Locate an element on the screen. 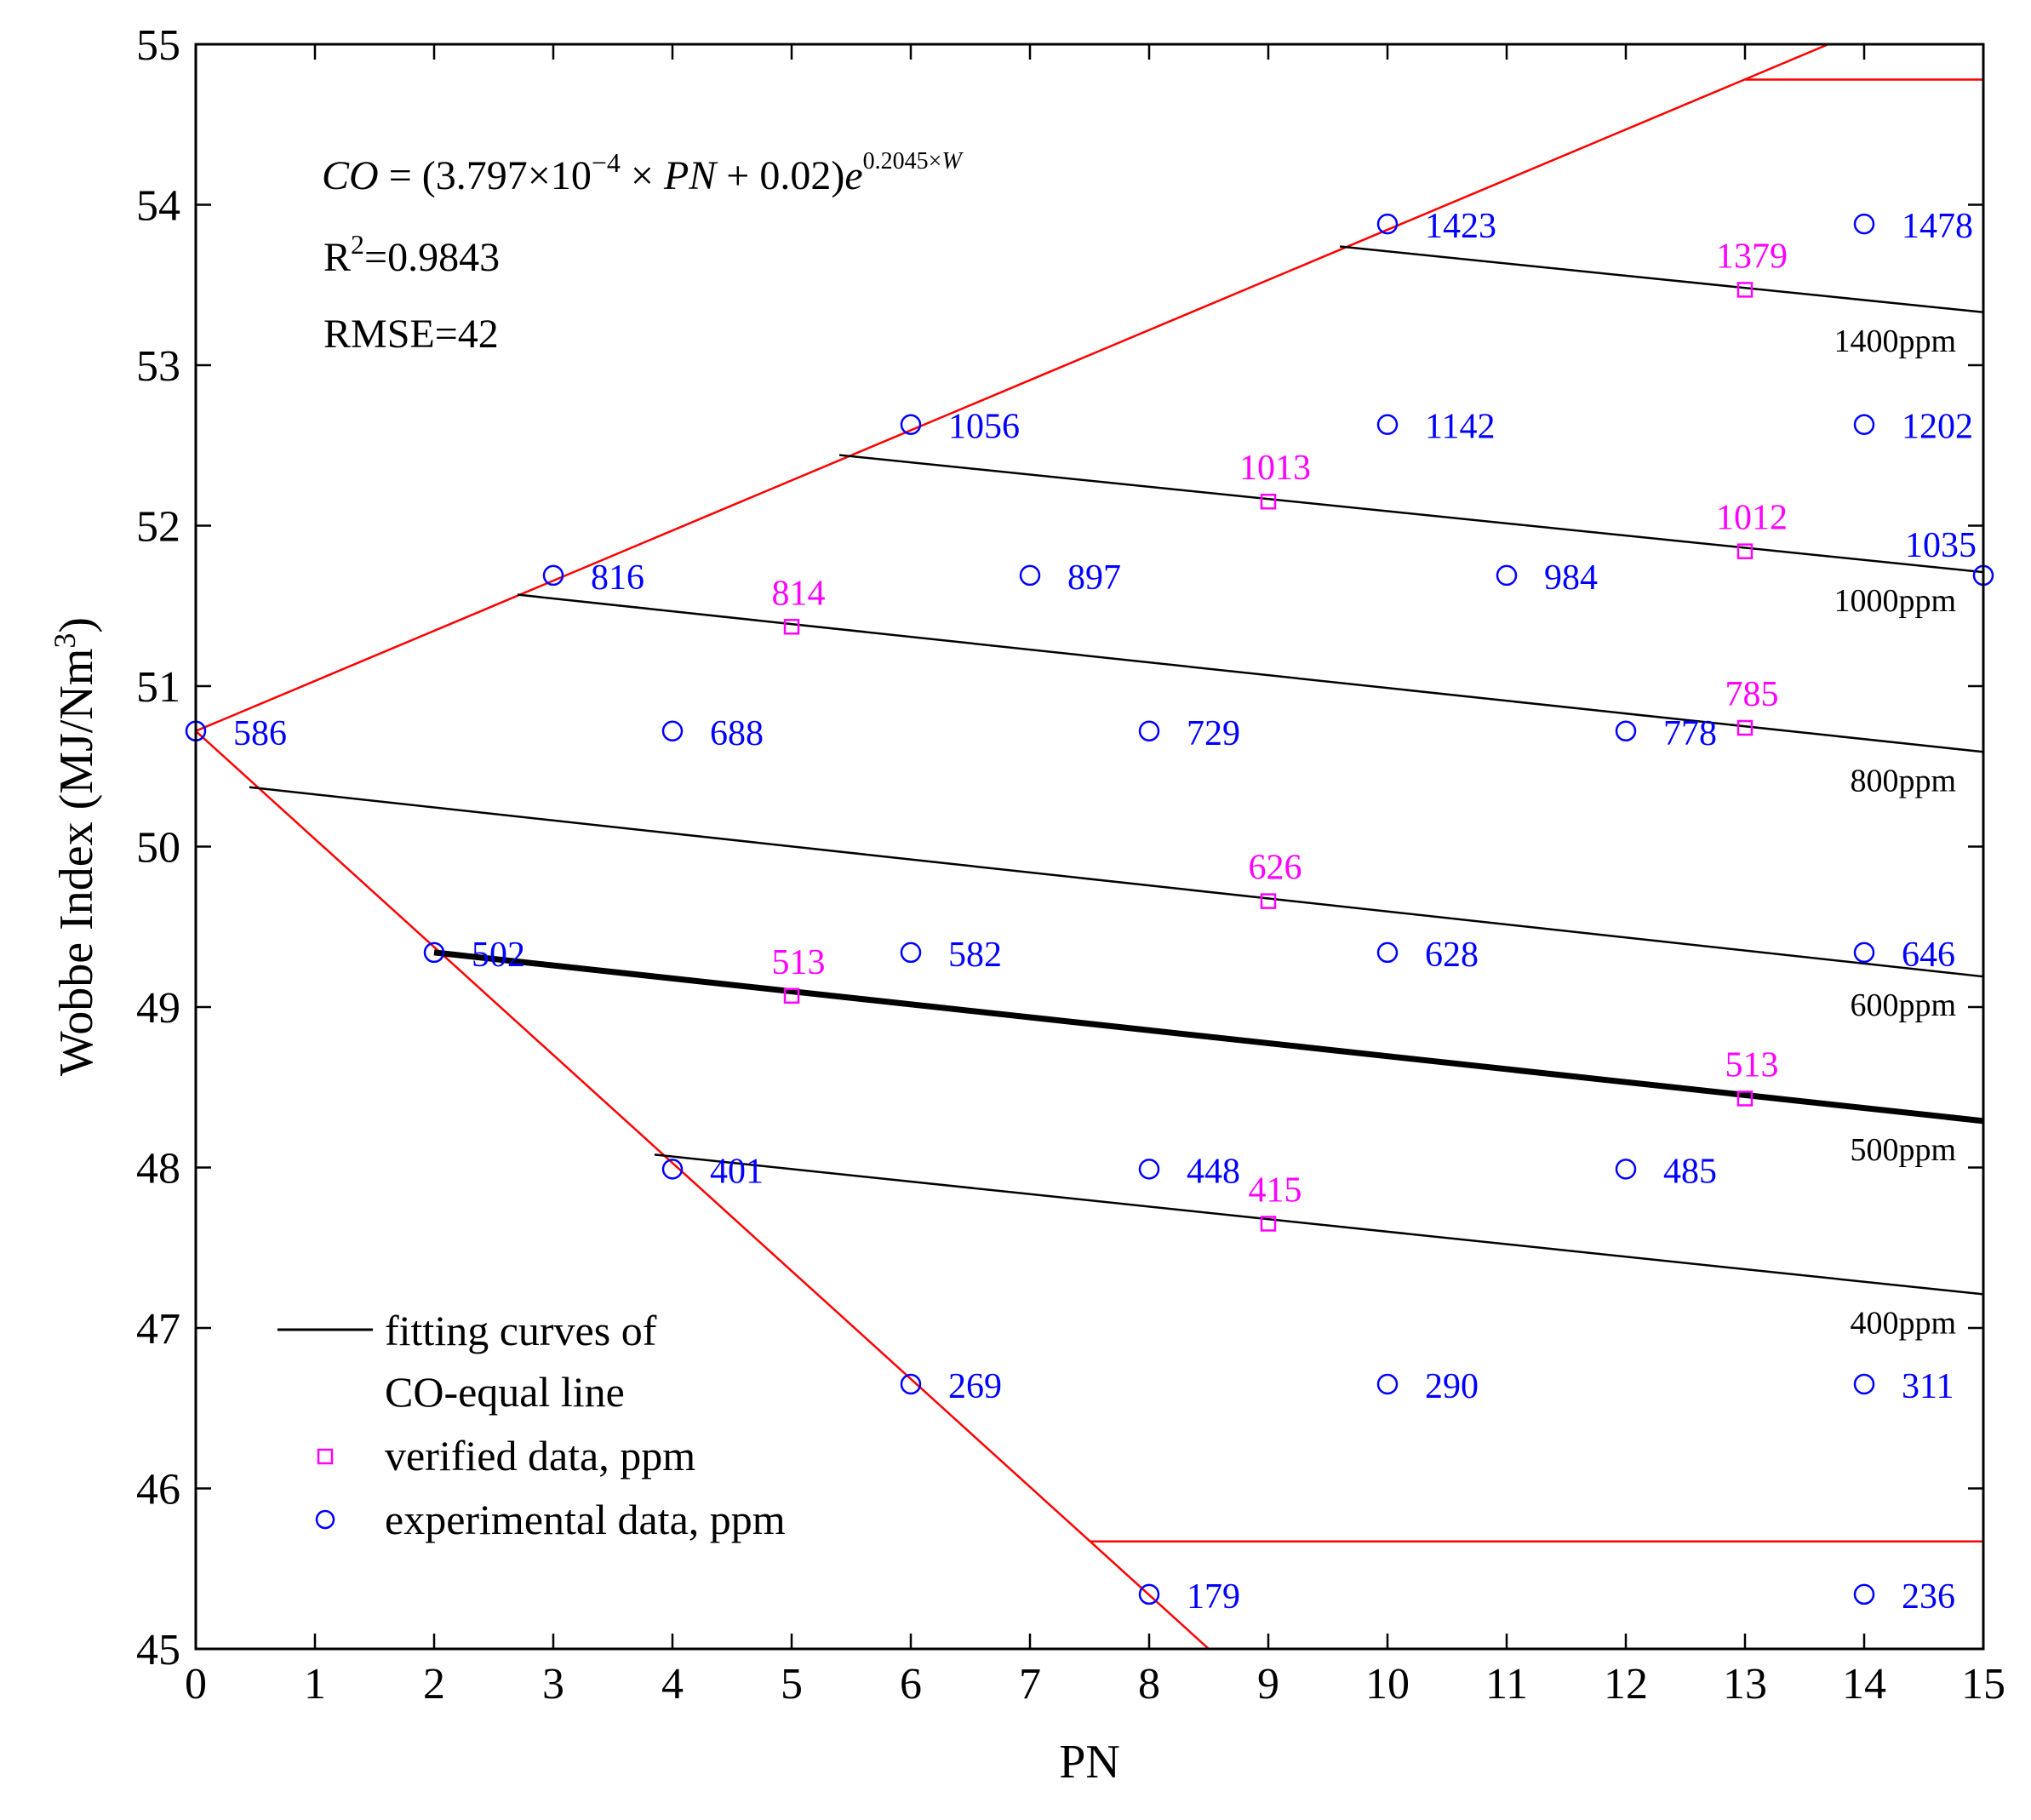 The image size is (2031, 1820). experimental-label: 311 is located at coordinates (1928, 1387).